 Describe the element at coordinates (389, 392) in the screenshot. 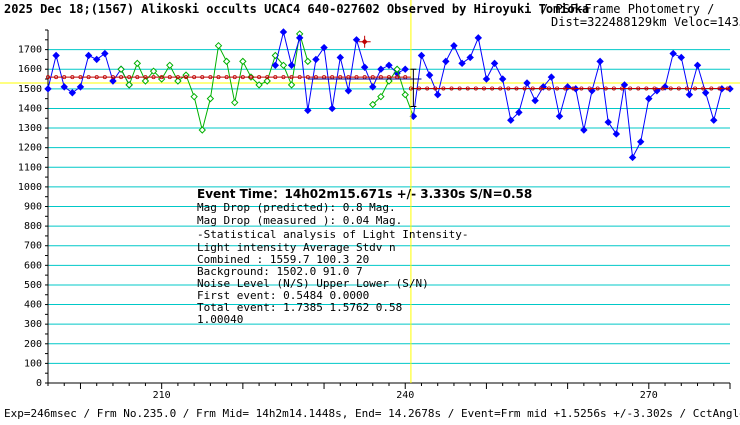

I see `x-axis-ticks: 210 240 270` at that location.